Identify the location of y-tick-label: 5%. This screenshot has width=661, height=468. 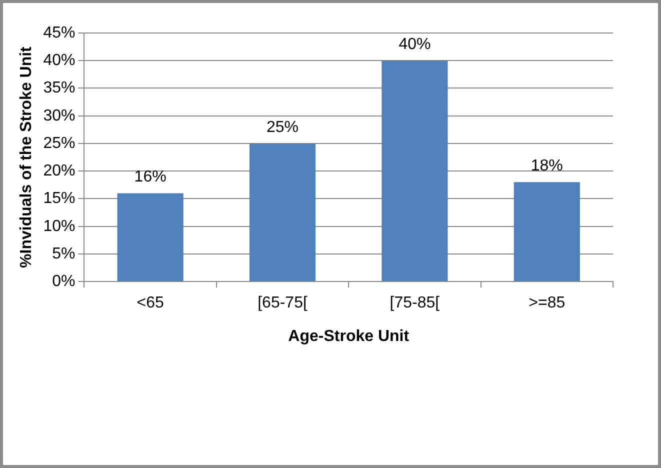
(64, 253).